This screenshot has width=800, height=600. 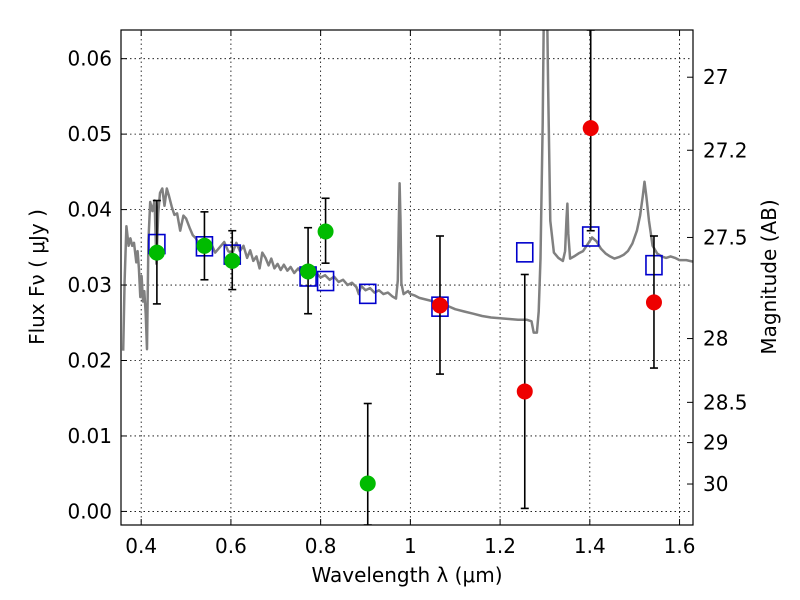 What do you see at coordinates (89, 134) in the screenshot?
I see `y-tick-label: 0.05` at bounding box center [89, 134].